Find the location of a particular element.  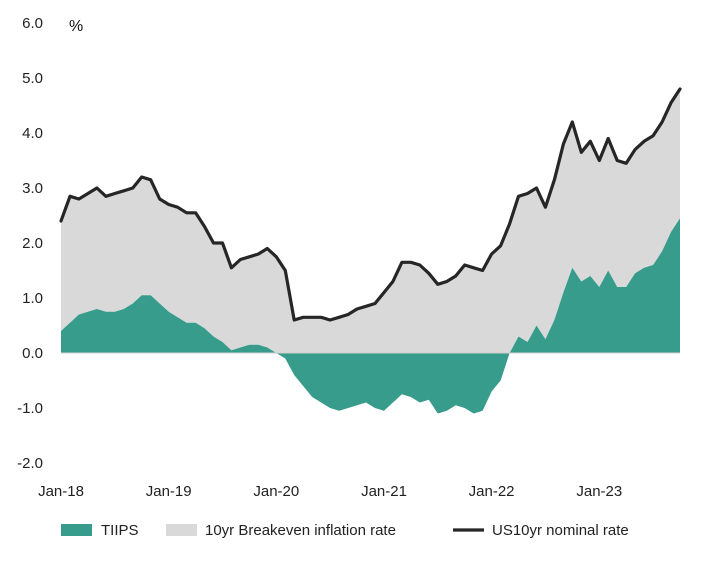

y-tick-label: -1.0 is located at coordinates (30, 408).